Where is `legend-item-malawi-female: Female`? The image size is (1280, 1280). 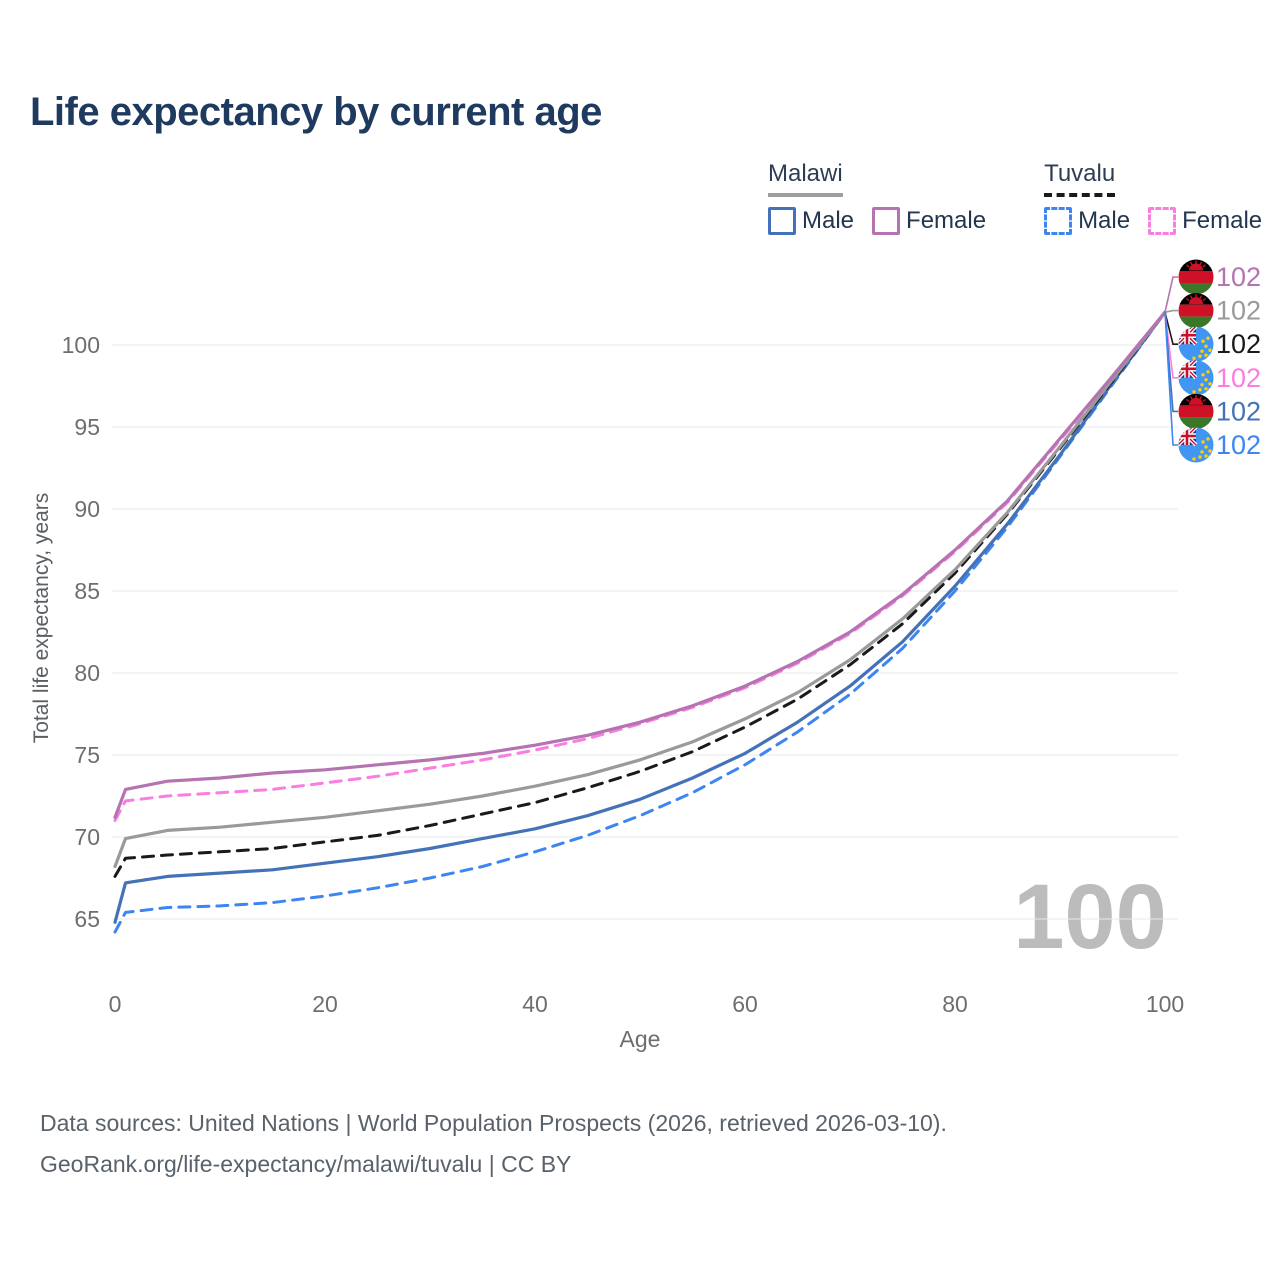
legend-item-malawi-female: Female is located at coordinates (929, 221).